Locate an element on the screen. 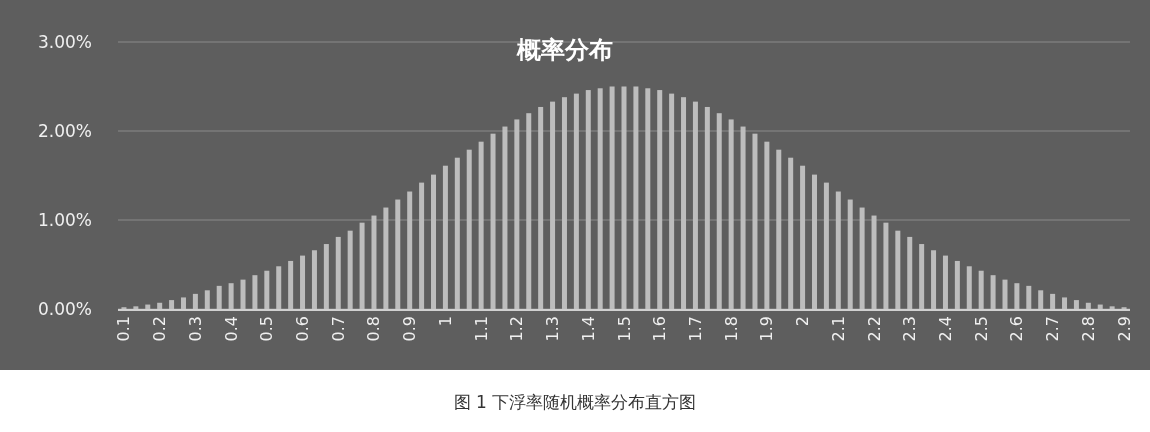  x-tick-label: 2.3 is located at coordinates (910, 329).